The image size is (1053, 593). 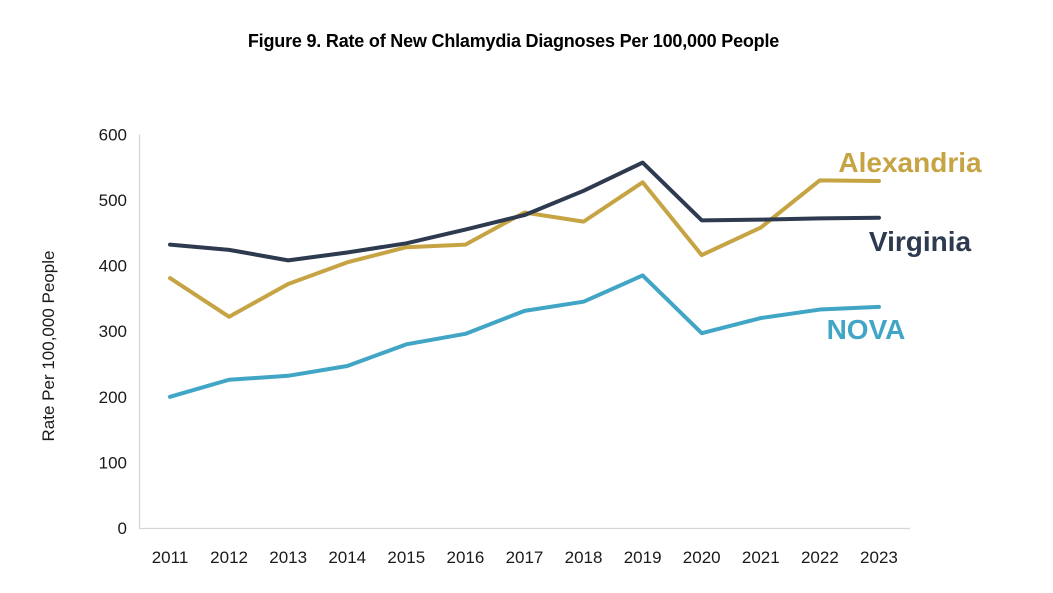 What do you see at coordinates (229, 557) in the screenshot?
I see `x-tick-label: 2012` at bounding box center [229, 557].